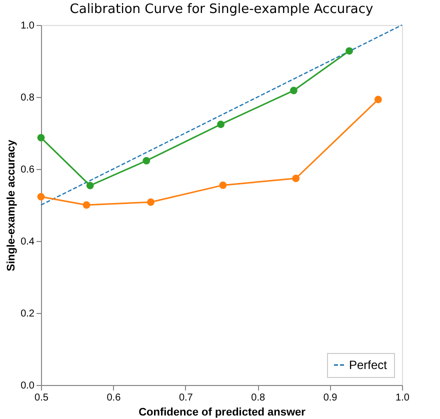 This screenshot has width=440, height=419. What do you see at coordinates (12, 205) in the screenshot?
I see `y-axis-title: Single-example accuracy` at bounding box center [12, 205].